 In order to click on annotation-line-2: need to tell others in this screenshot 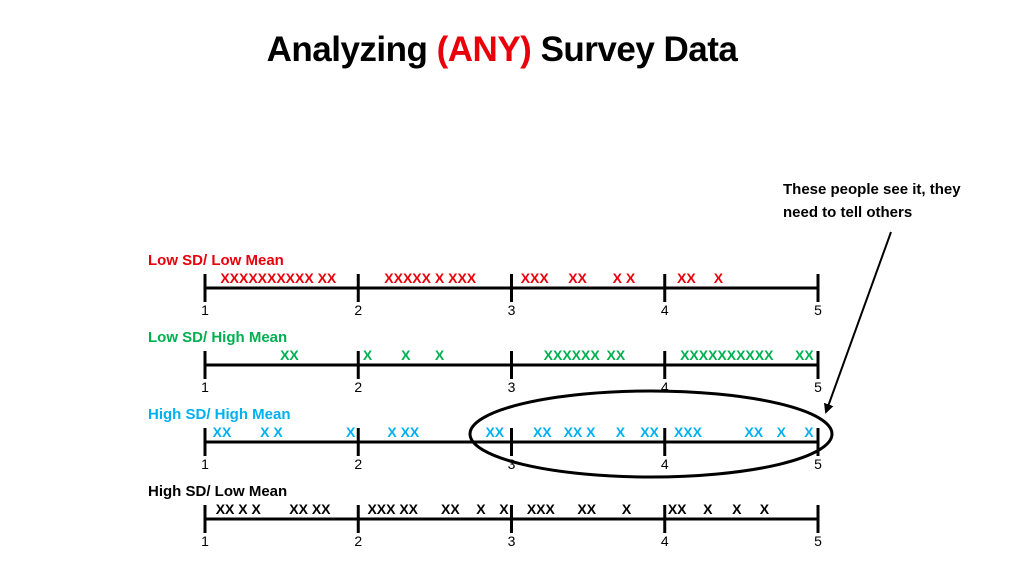, I will do `click(847, 212)`.